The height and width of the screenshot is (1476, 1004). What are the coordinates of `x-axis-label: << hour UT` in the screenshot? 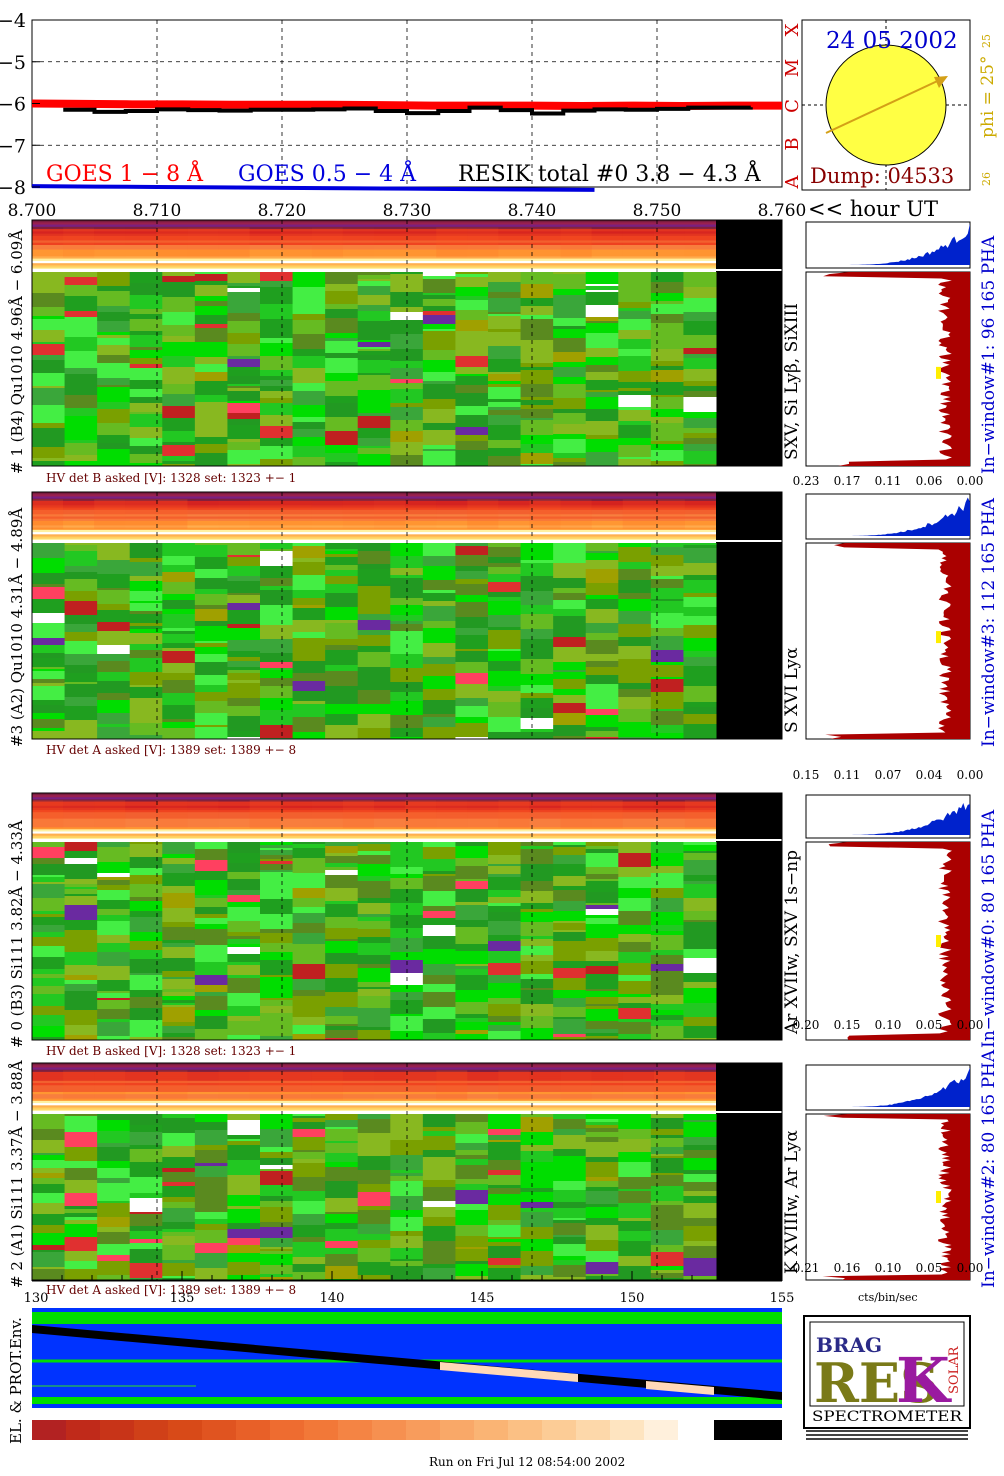 It's located at (873, 209).